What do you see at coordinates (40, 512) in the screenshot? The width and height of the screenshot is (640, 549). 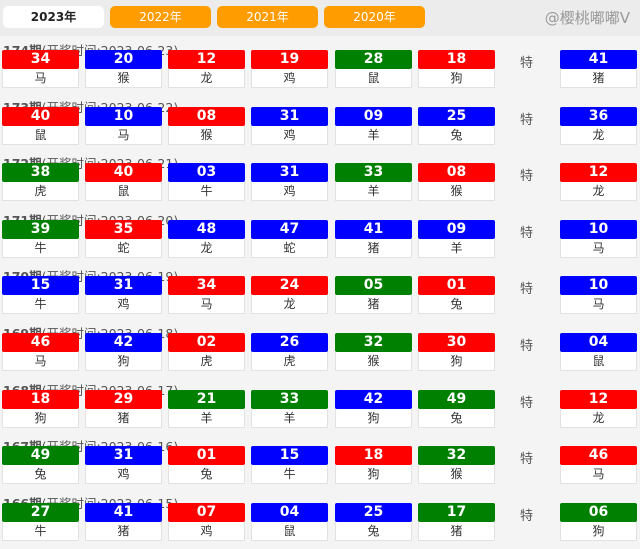 I see `ball-number: 27` at bounding box center [40, 512].